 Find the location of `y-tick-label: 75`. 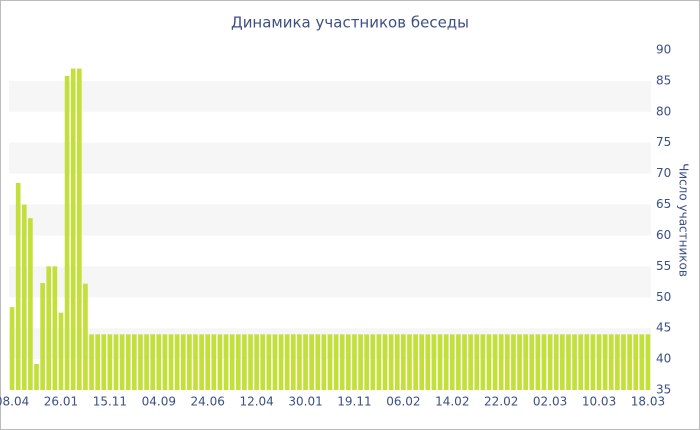

y-tick-label: 75 is located at coordinates (663, 142).